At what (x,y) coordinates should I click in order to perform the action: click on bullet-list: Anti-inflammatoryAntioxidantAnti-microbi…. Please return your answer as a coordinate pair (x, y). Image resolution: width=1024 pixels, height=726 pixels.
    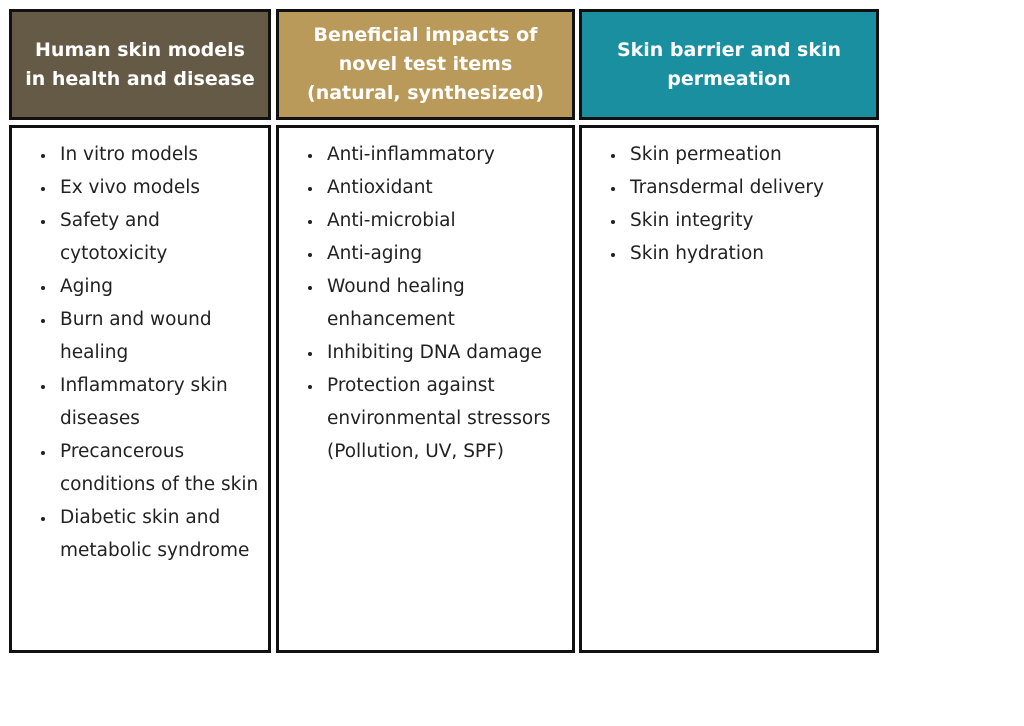
    Looking at the image, I should click on (425, 303).